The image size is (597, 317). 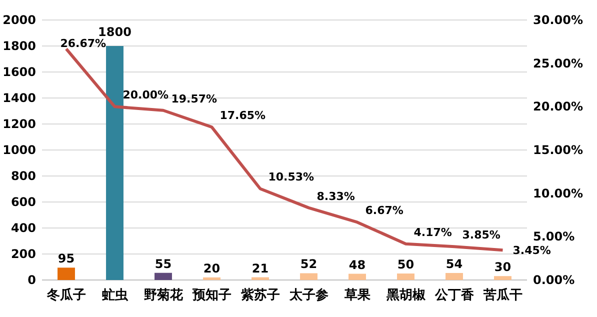 I want to click on data-label: 95, so click(x=66, y=259).